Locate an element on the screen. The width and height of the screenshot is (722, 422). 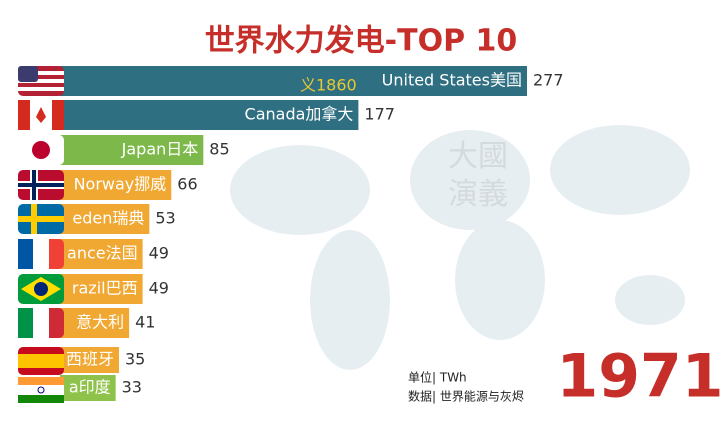
bar-label: ance法国 is located at coordinates (102, 253).